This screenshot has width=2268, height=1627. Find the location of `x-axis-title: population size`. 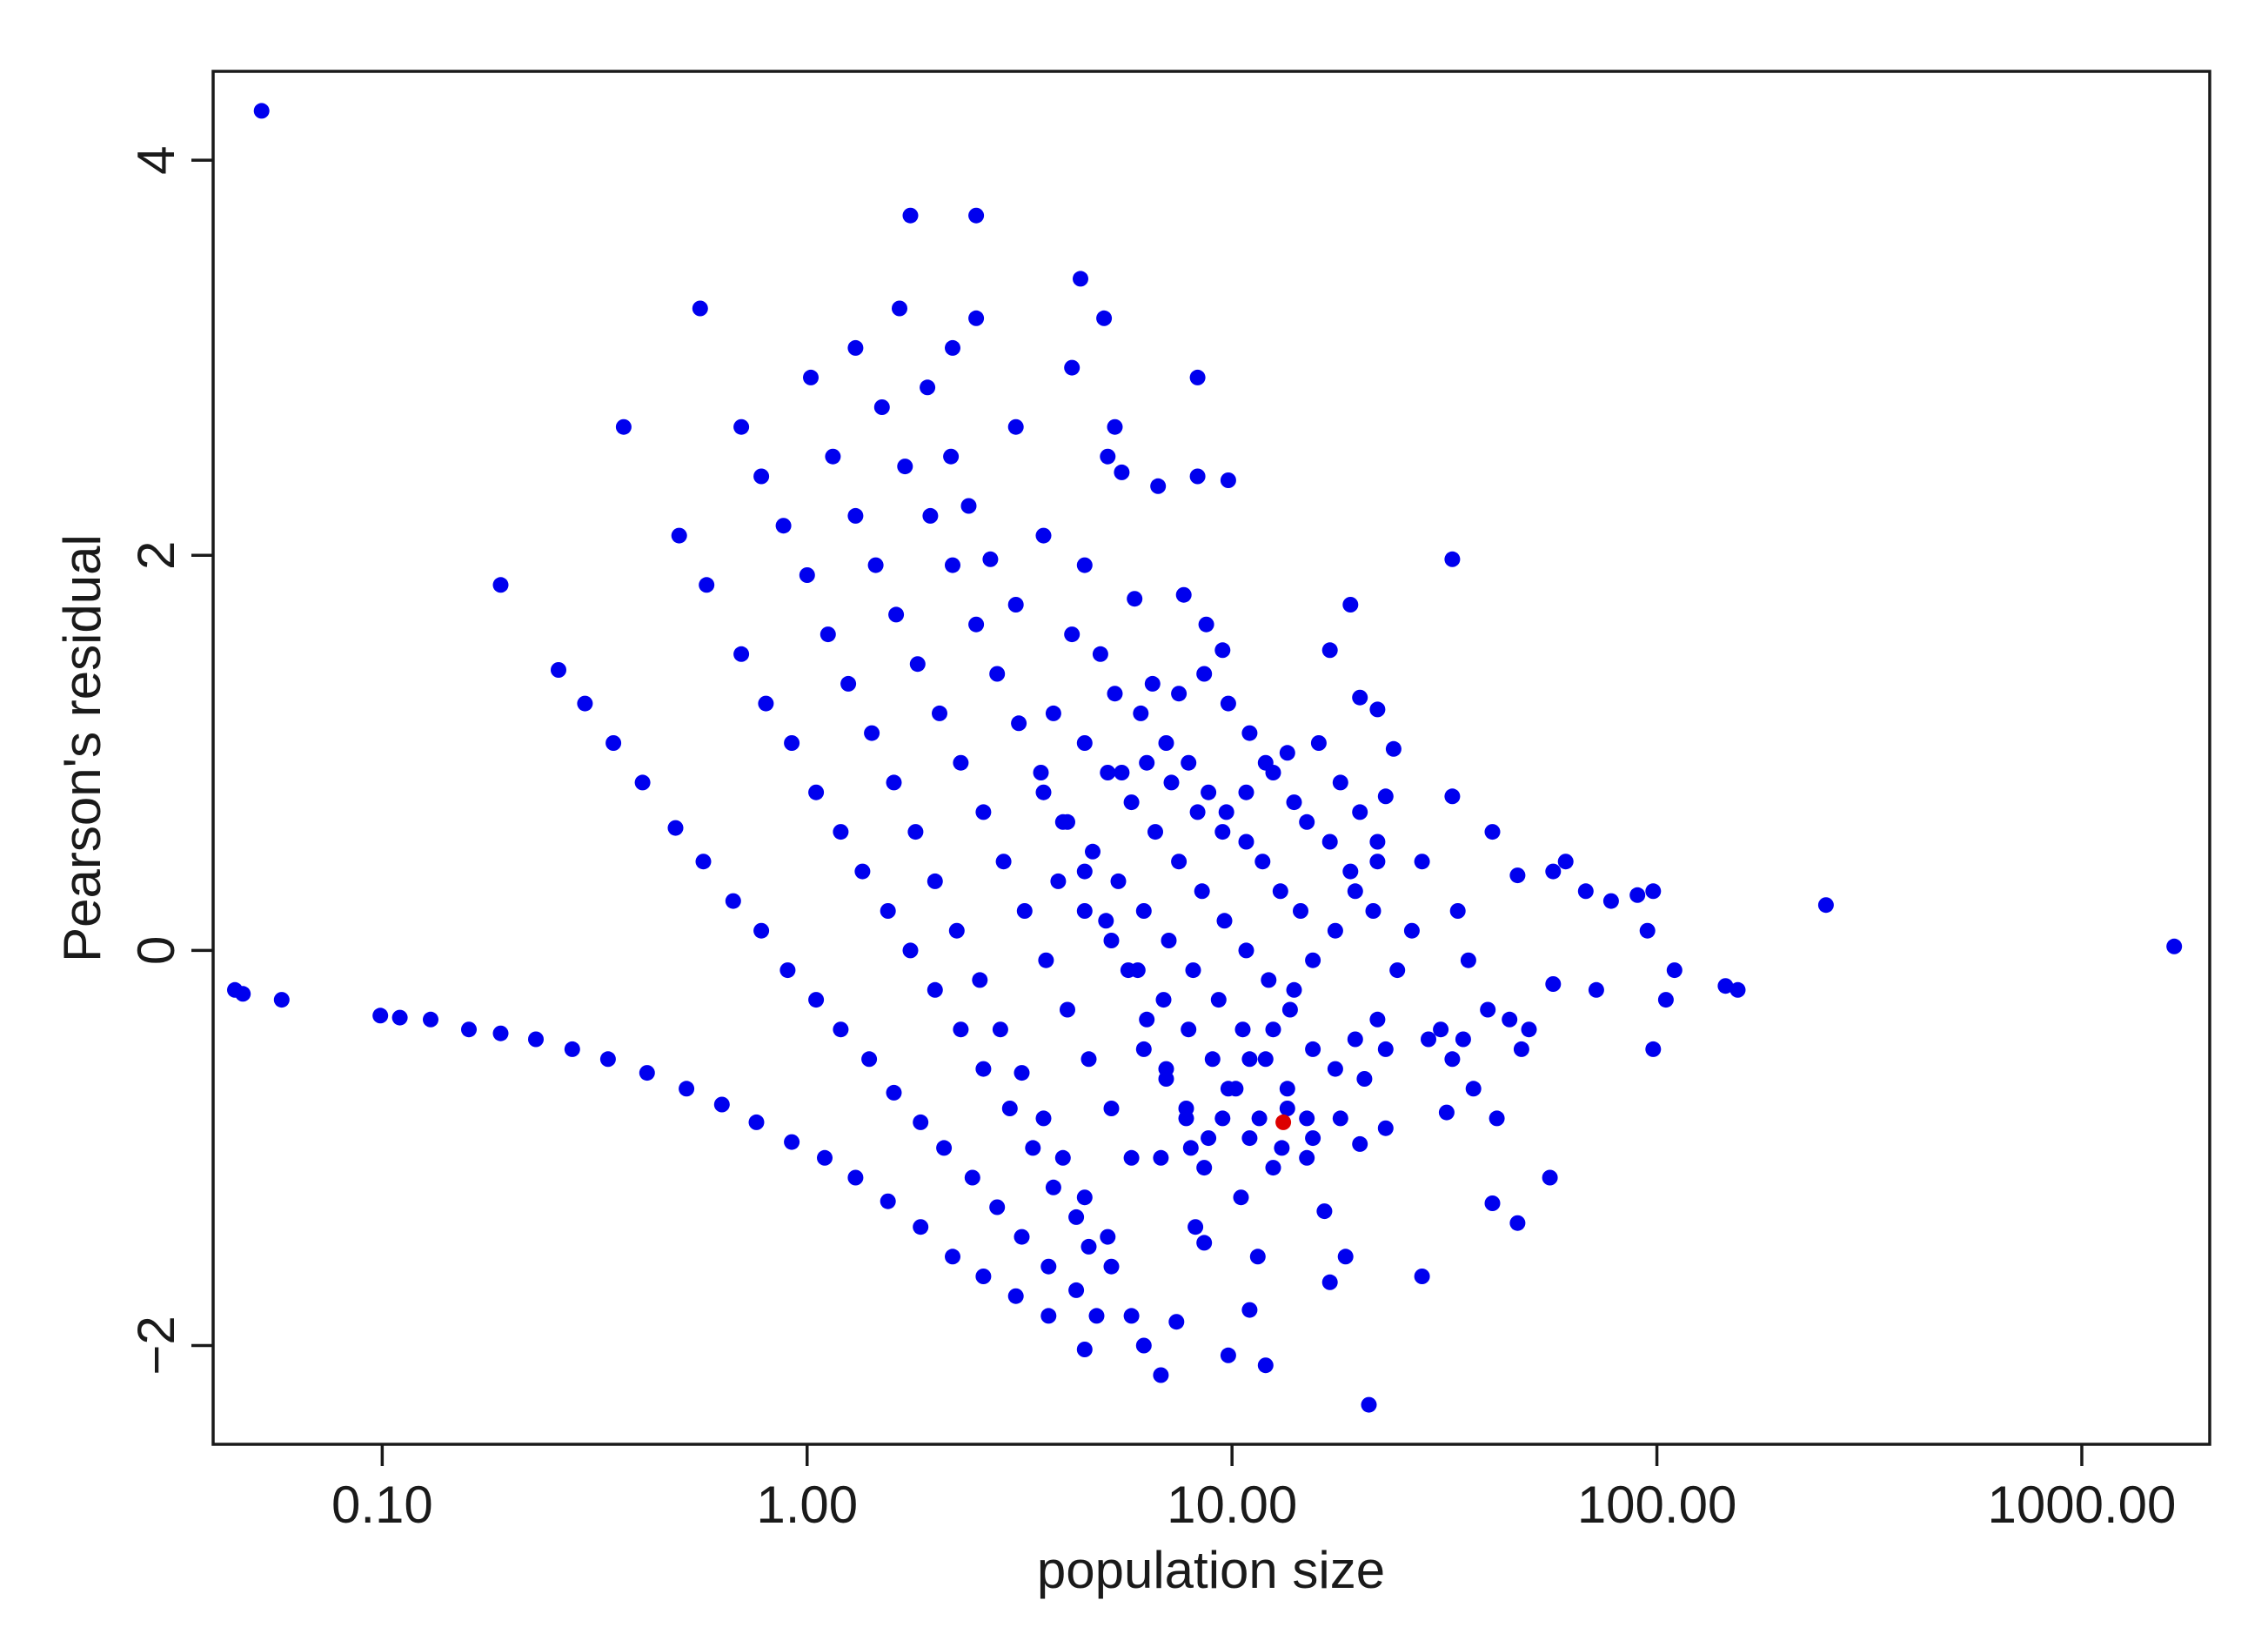

x-axis-title: population size is located at coordinates (1211, 1570).